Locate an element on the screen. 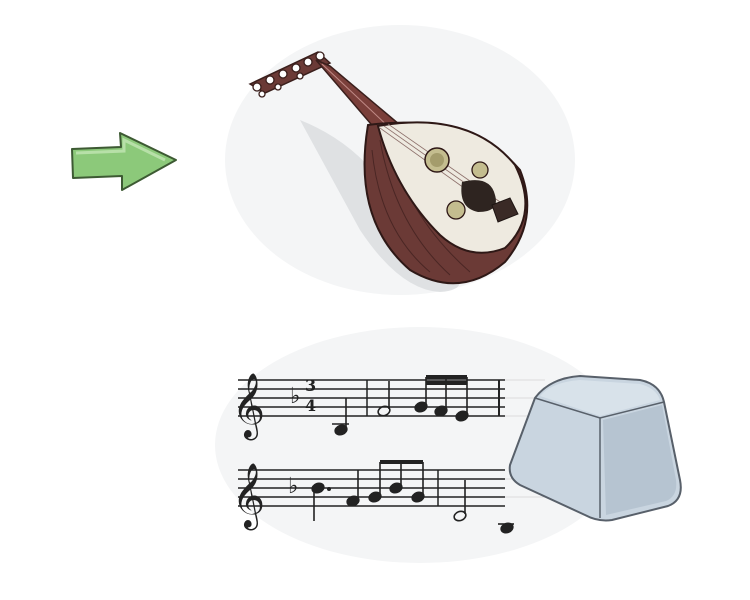 This screenshot has width=750, height=600. key-signature-1: ♭ is located at coordinates (295, 396).